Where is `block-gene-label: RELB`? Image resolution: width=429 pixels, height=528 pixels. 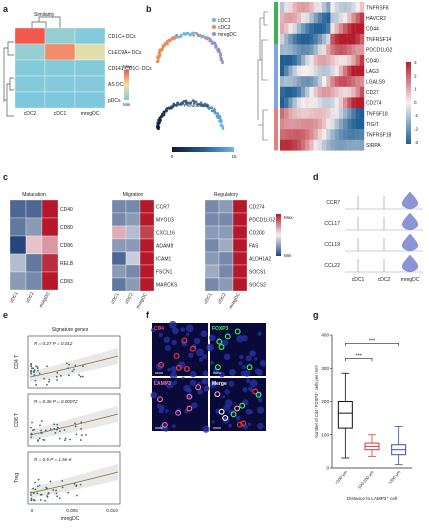 block-gene-label: RELB is located at coordinates (67, 264).